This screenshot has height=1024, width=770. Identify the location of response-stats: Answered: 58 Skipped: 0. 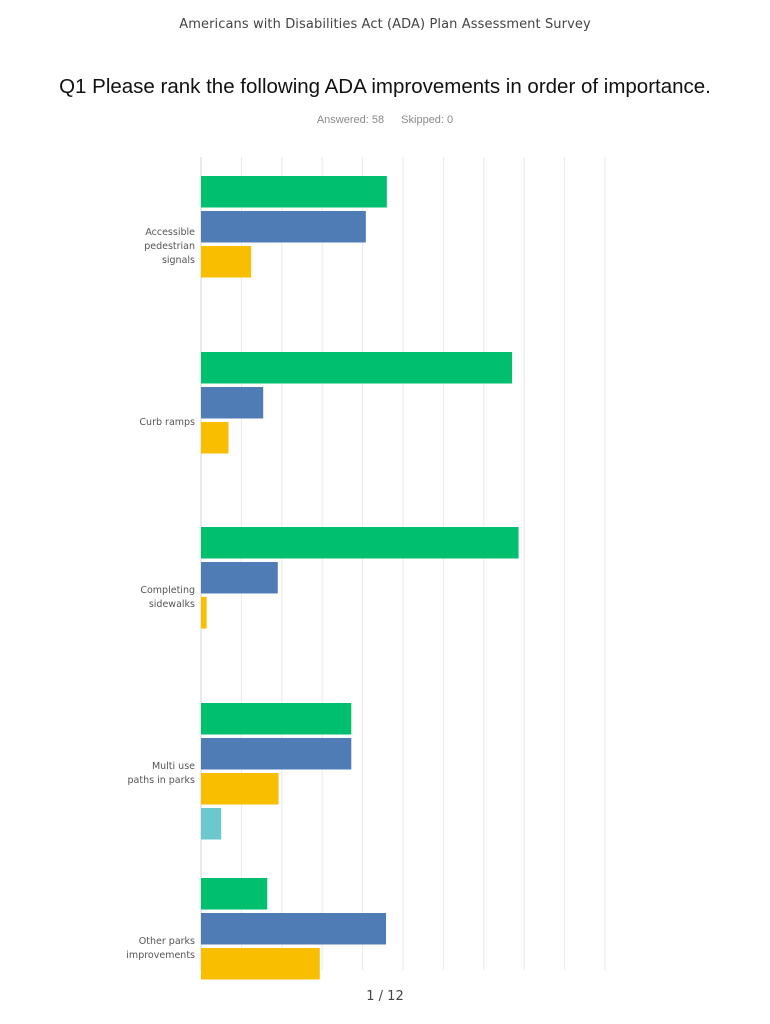
(385, 120).